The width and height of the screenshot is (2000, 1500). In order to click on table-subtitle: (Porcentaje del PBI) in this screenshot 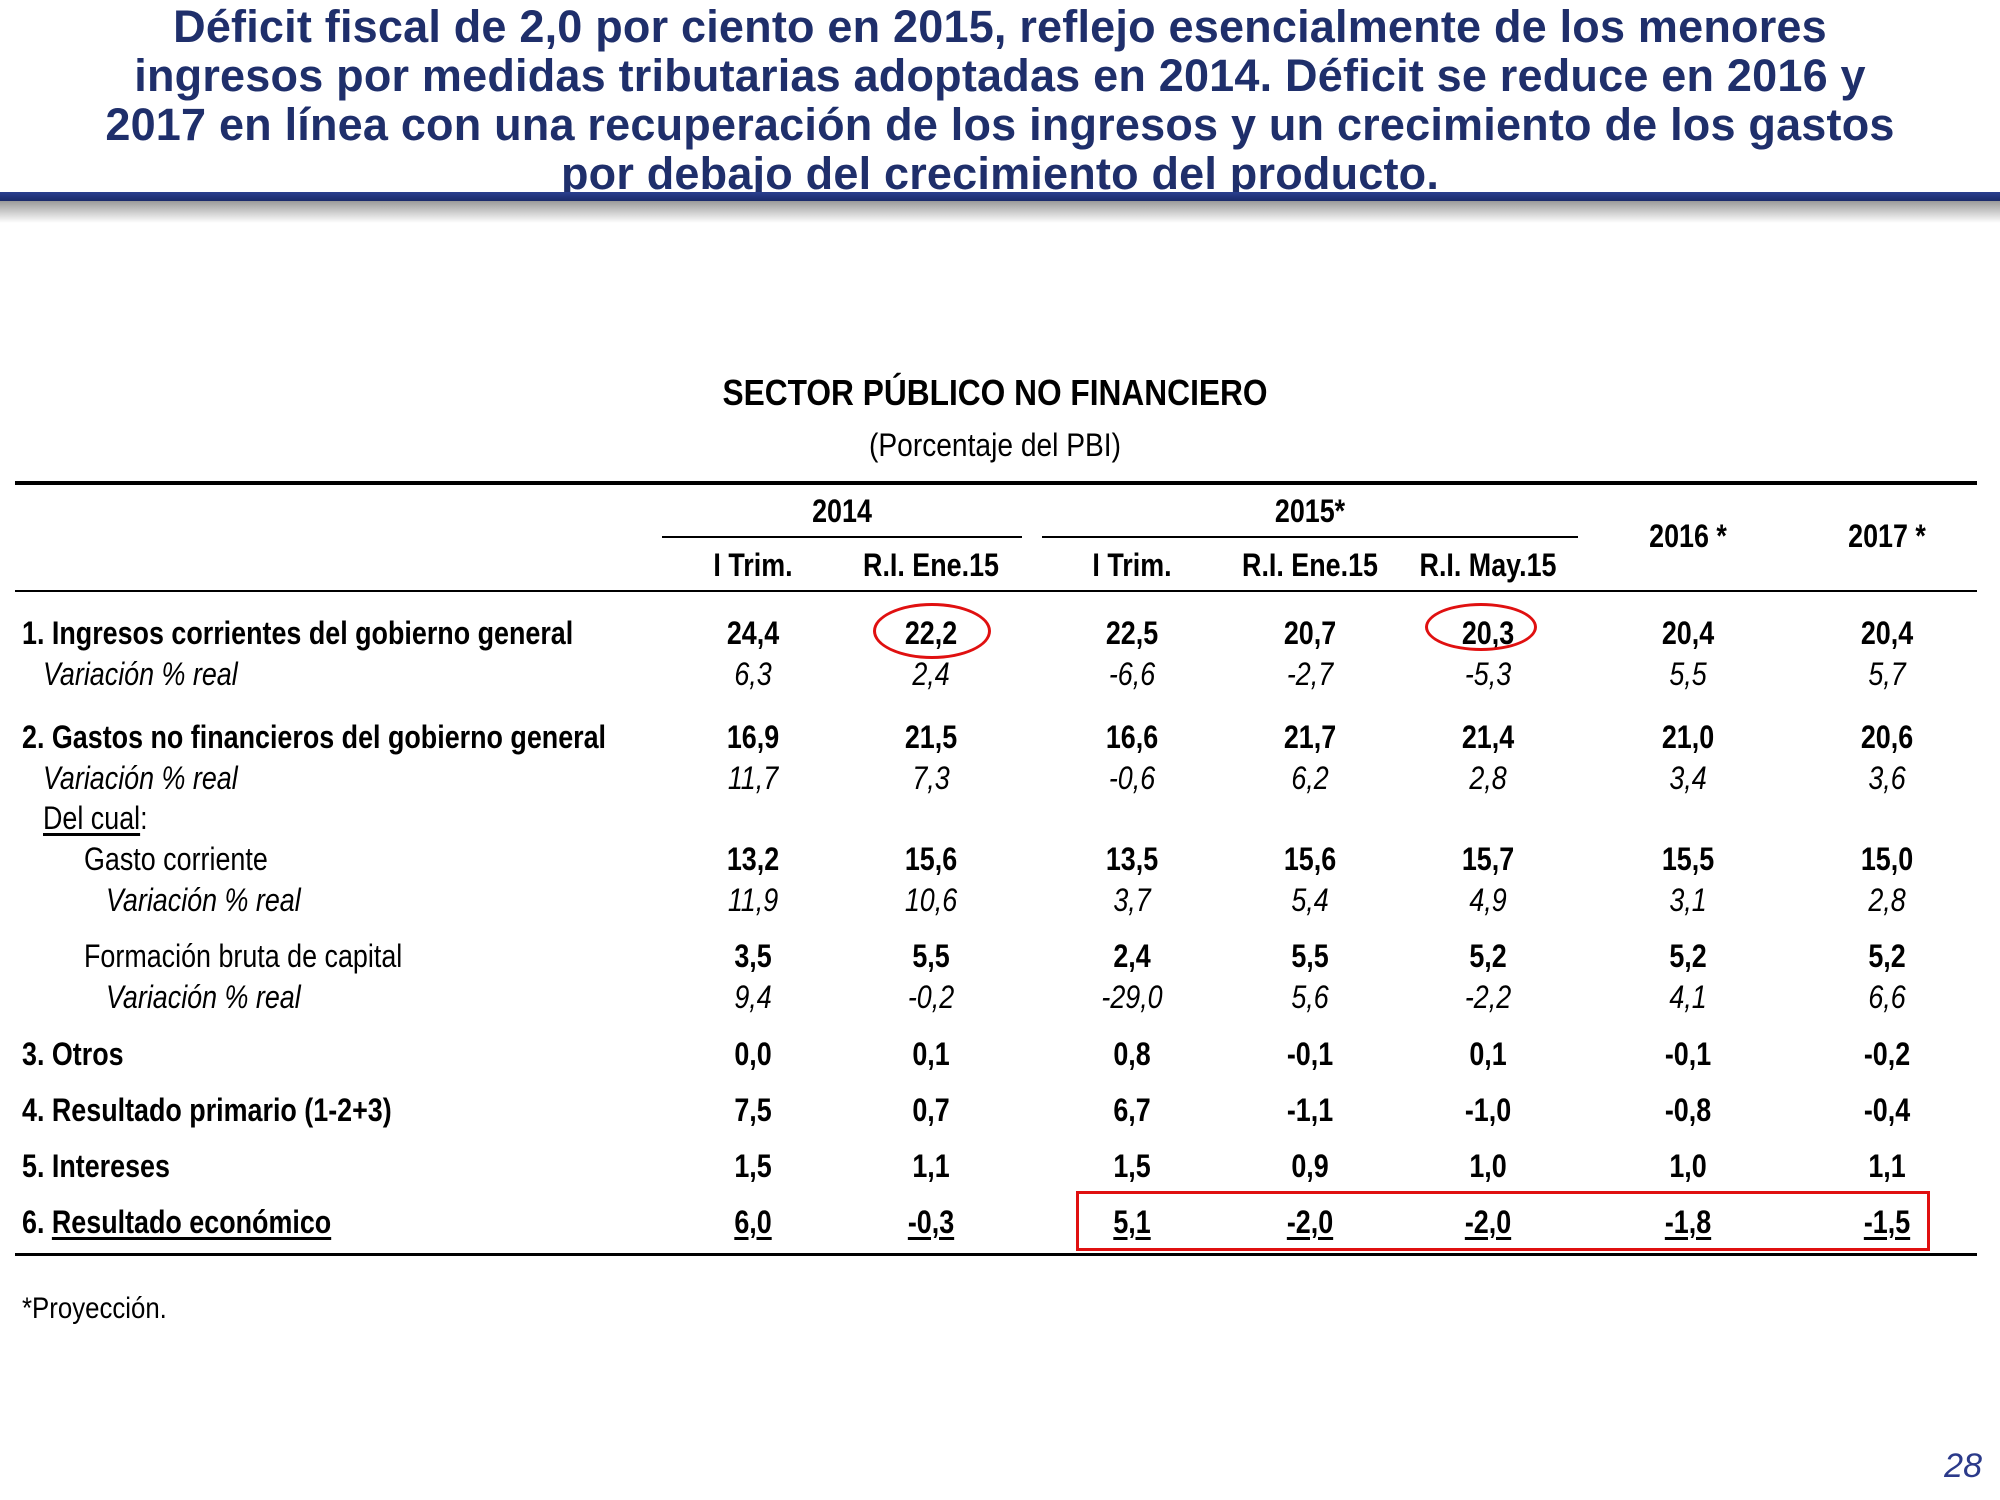, I will do `click(994, 445)`.